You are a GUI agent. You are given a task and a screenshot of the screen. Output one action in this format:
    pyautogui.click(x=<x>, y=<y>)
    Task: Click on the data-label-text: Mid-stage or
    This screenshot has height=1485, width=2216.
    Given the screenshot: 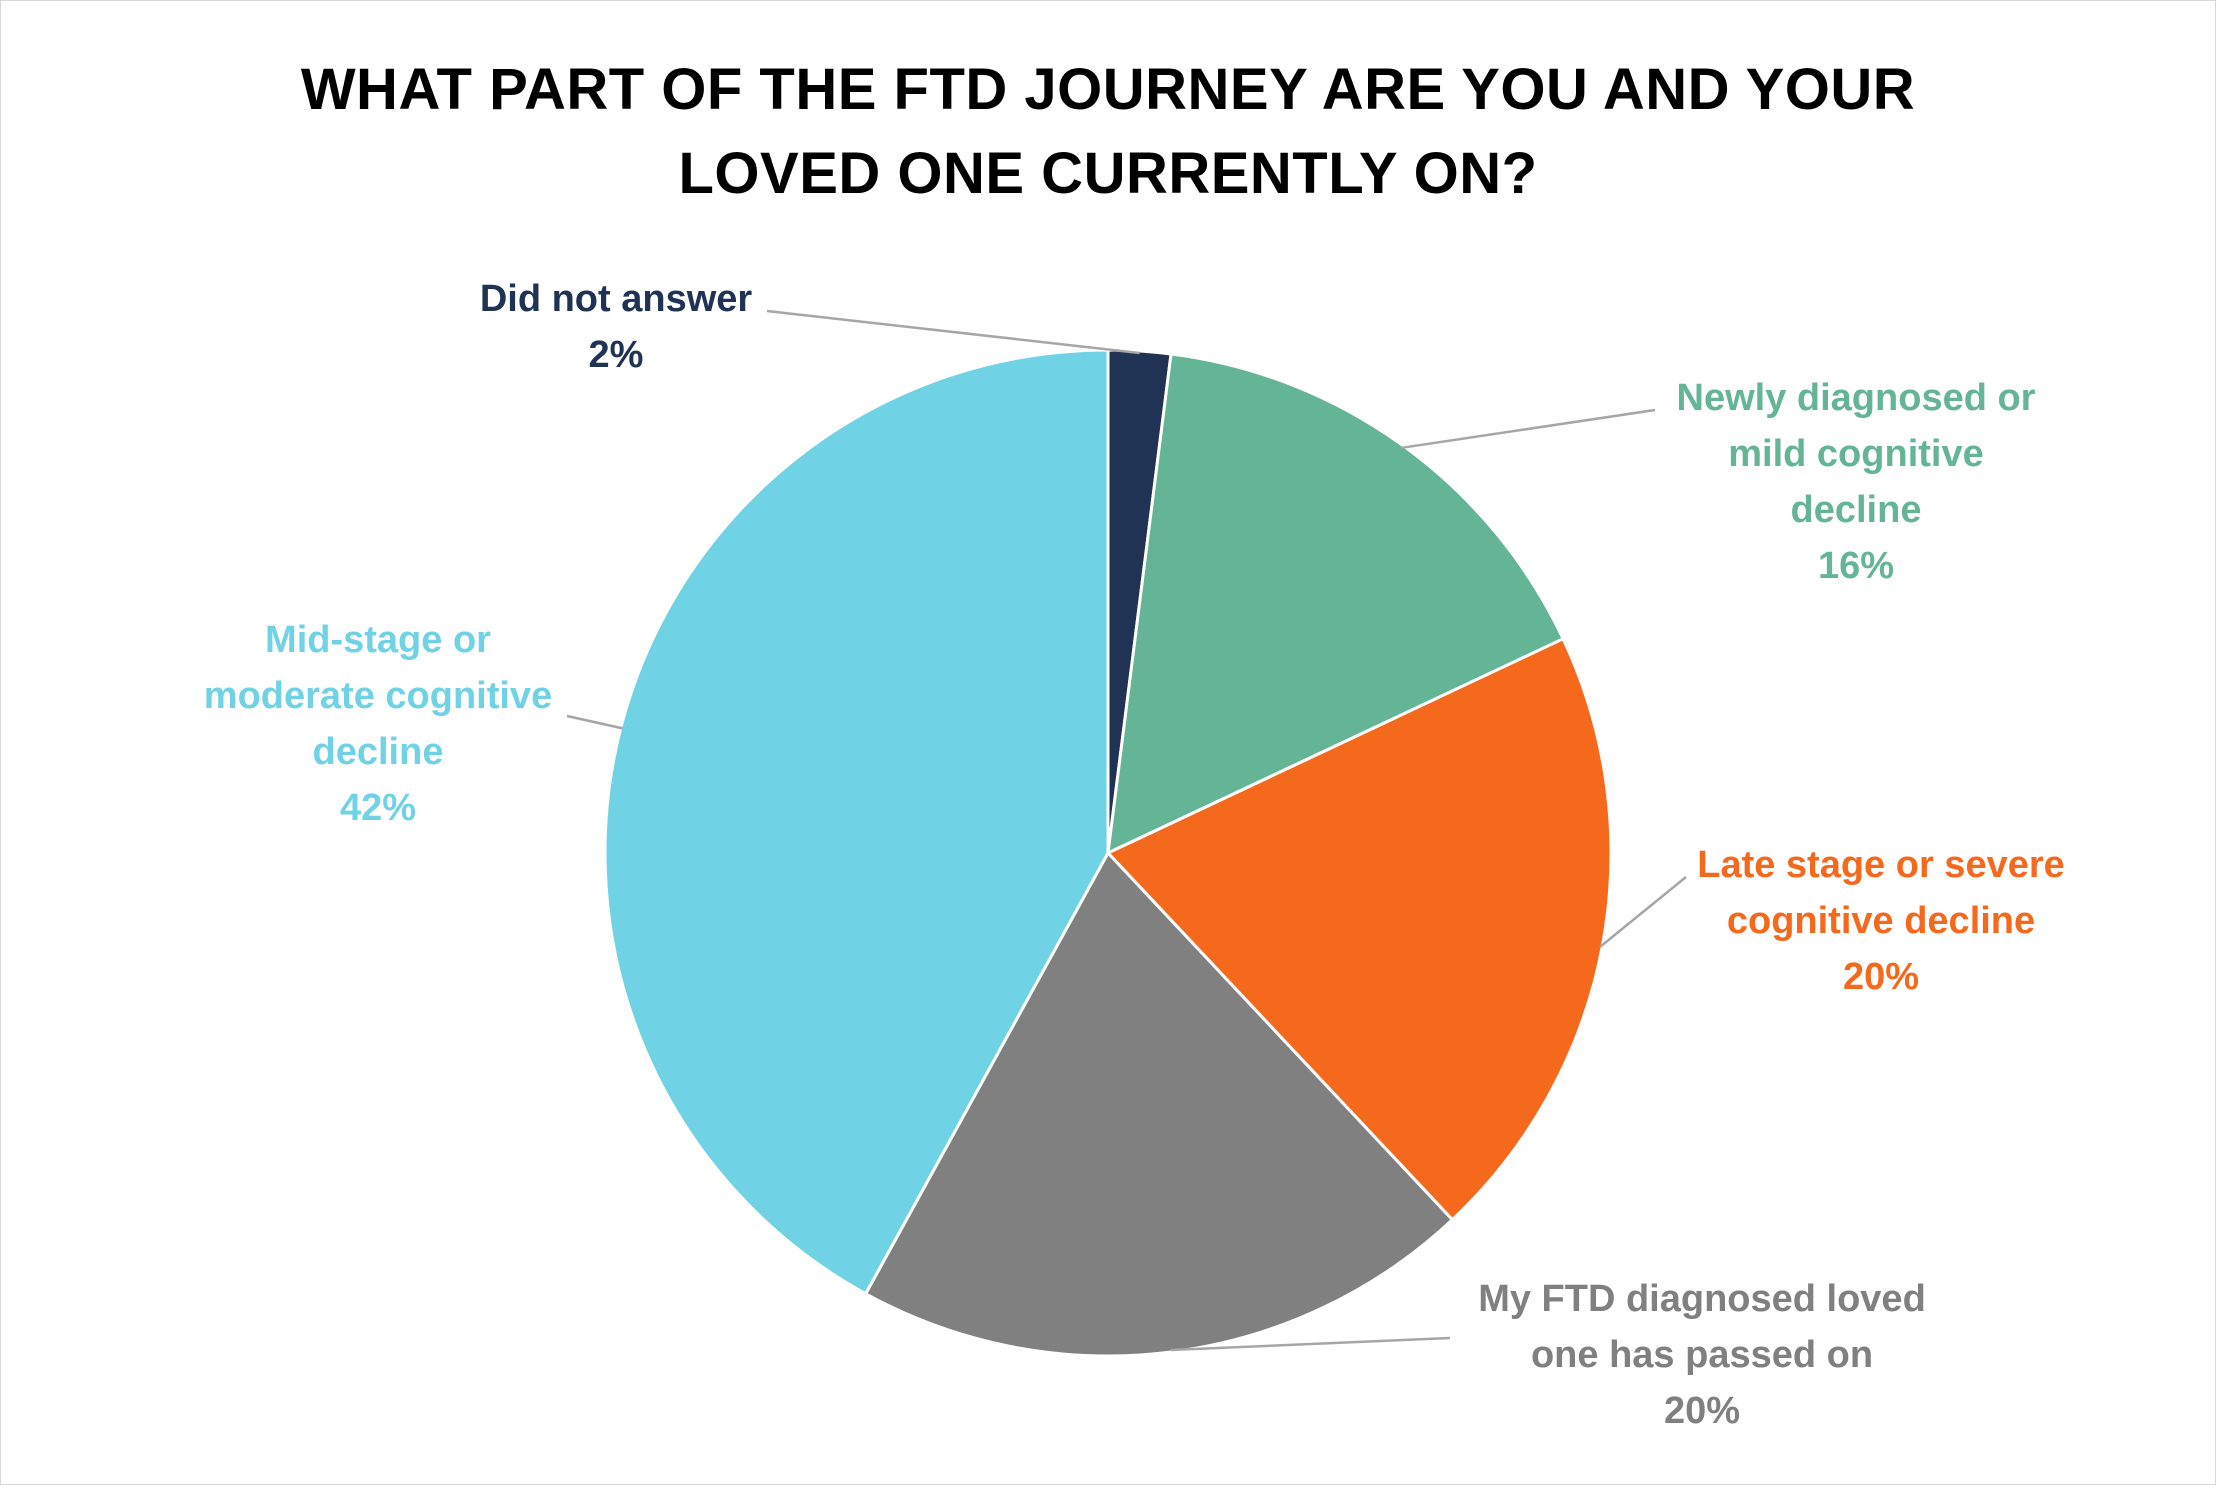 What is the action you would take?
    pyautogui.click(x=378, y=640)
    